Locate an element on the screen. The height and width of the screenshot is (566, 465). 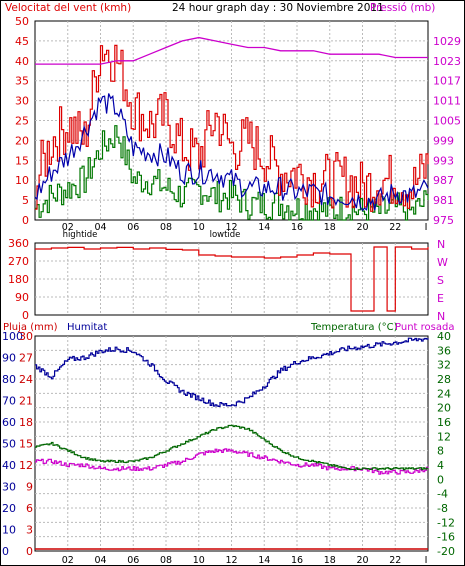
wind-tick-label: 30 is located at coordinates (22, 101).